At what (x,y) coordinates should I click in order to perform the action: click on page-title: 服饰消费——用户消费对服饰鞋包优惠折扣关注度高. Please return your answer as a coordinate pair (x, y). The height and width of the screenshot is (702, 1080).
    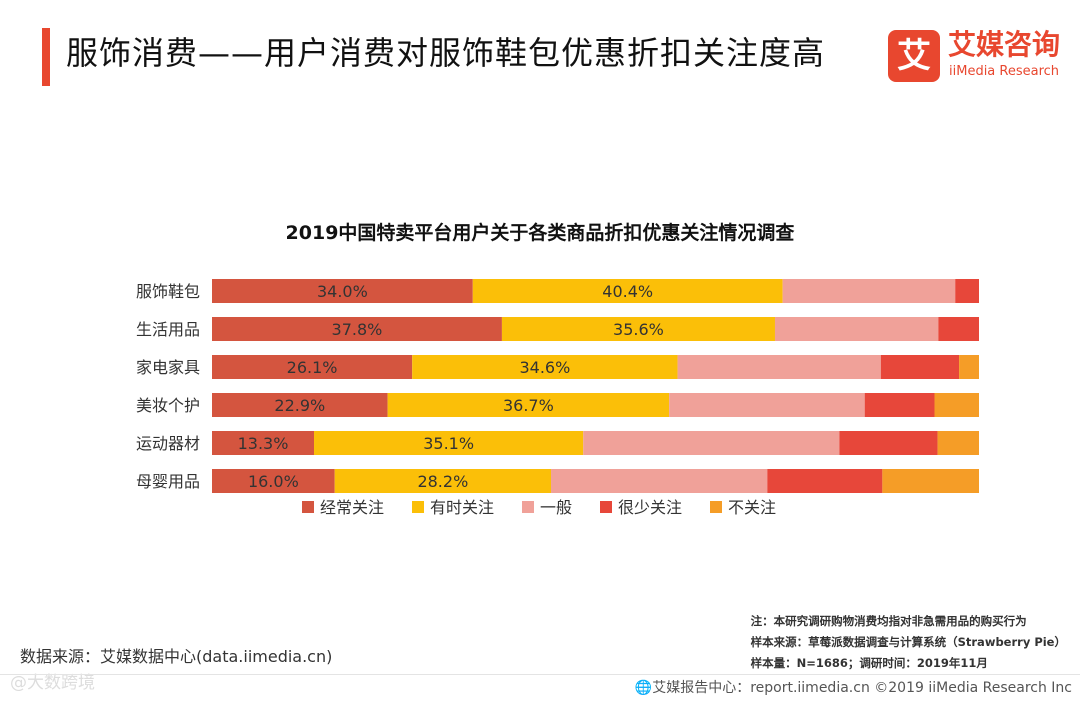
    Looking at the image, I should click on (446, 53).